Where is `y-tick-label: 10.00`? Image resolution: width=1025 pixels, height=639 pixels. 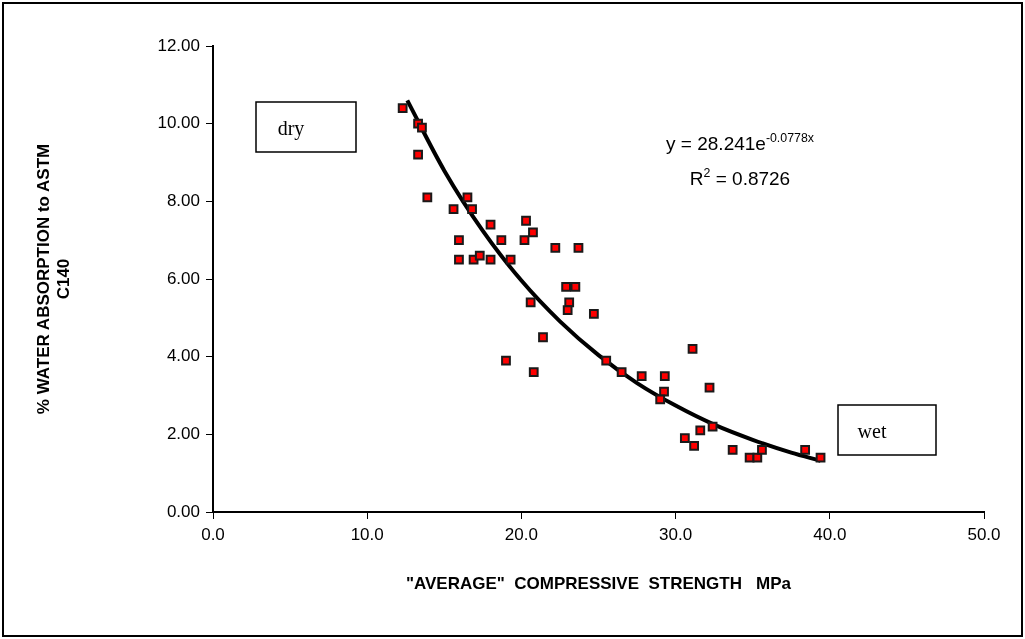
y-tick-label: 10.00 is located at coordinates (178, 123).